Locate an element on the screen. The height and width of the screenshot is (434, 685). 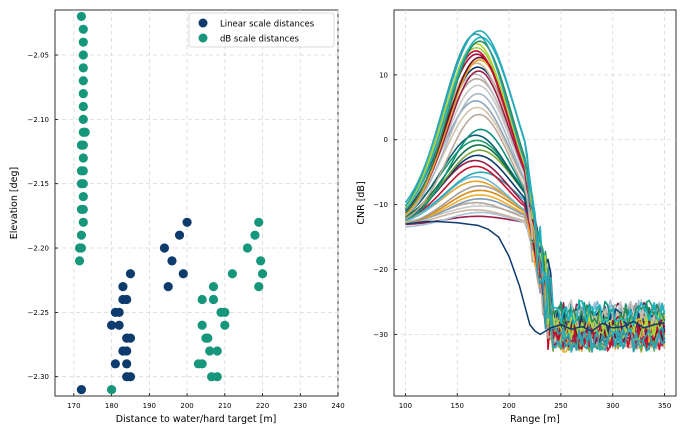
legend-marker-linear is located at coordinates (203, 23).